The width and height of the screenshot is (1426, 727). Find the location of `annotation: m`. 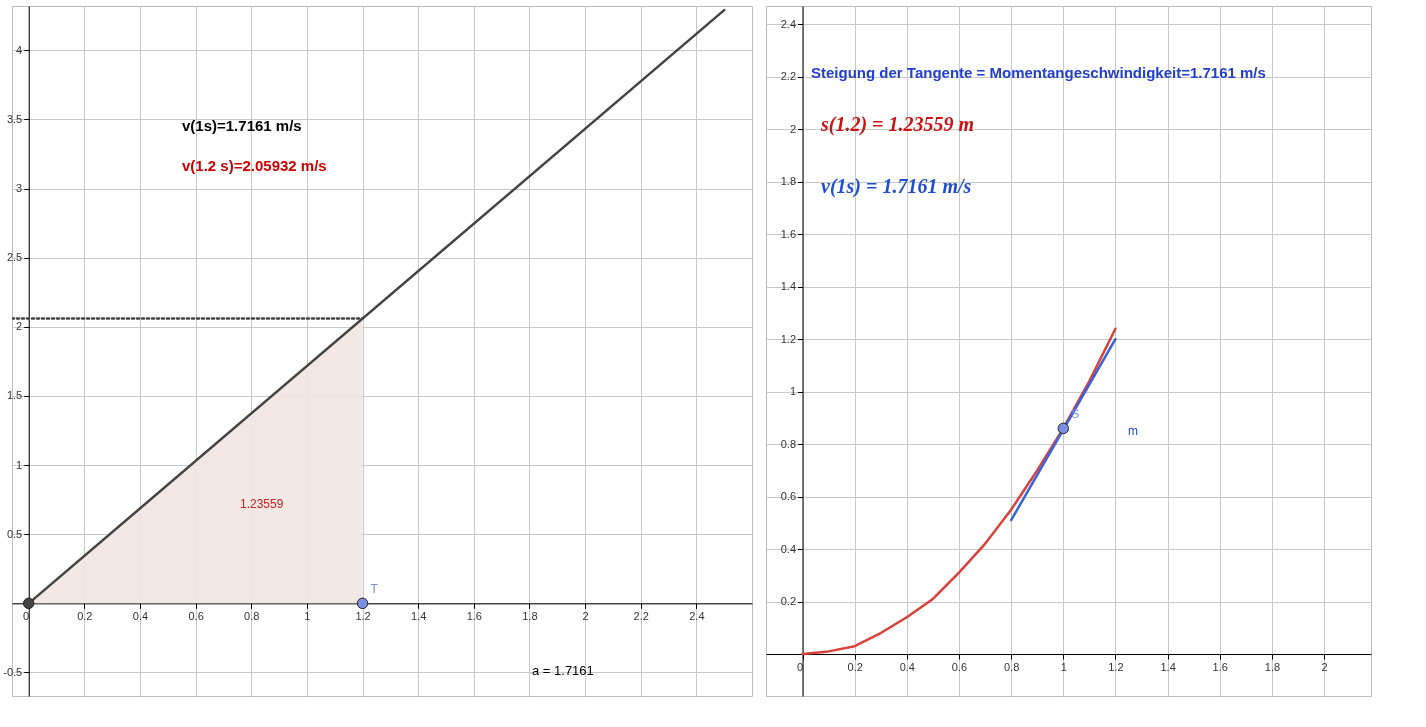

annotation: m is located at coordinates (1133, 431).